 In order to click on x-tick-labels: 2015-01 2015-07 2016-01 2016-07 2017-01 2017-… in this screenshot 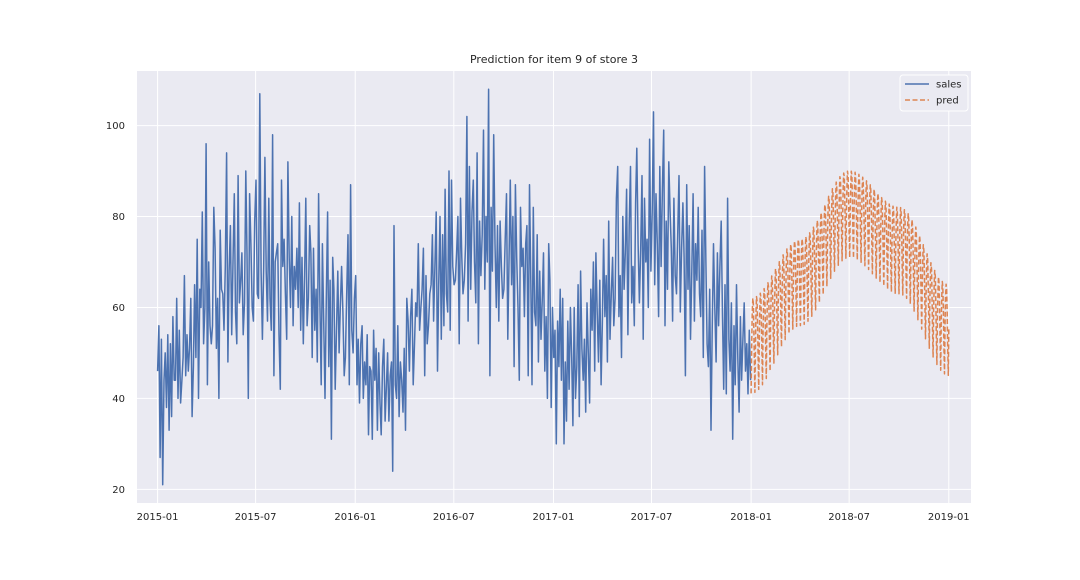, I will do `click(553, 517)`.